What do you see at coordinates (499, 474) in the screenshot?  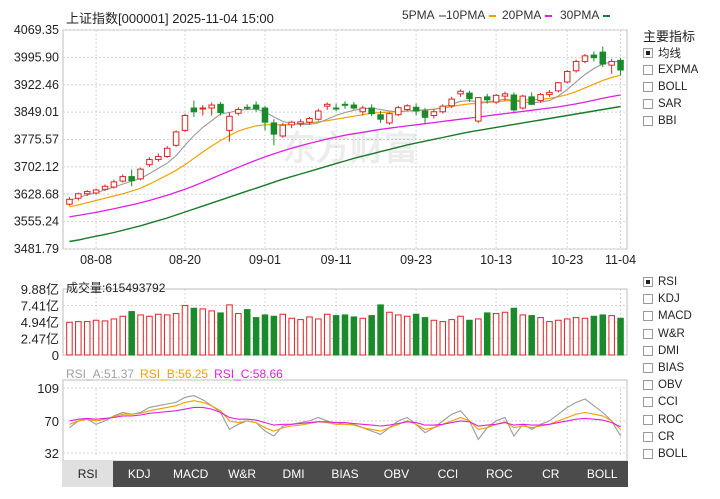 I see `tab-roc: ROC` at bounding box center [499, 474].